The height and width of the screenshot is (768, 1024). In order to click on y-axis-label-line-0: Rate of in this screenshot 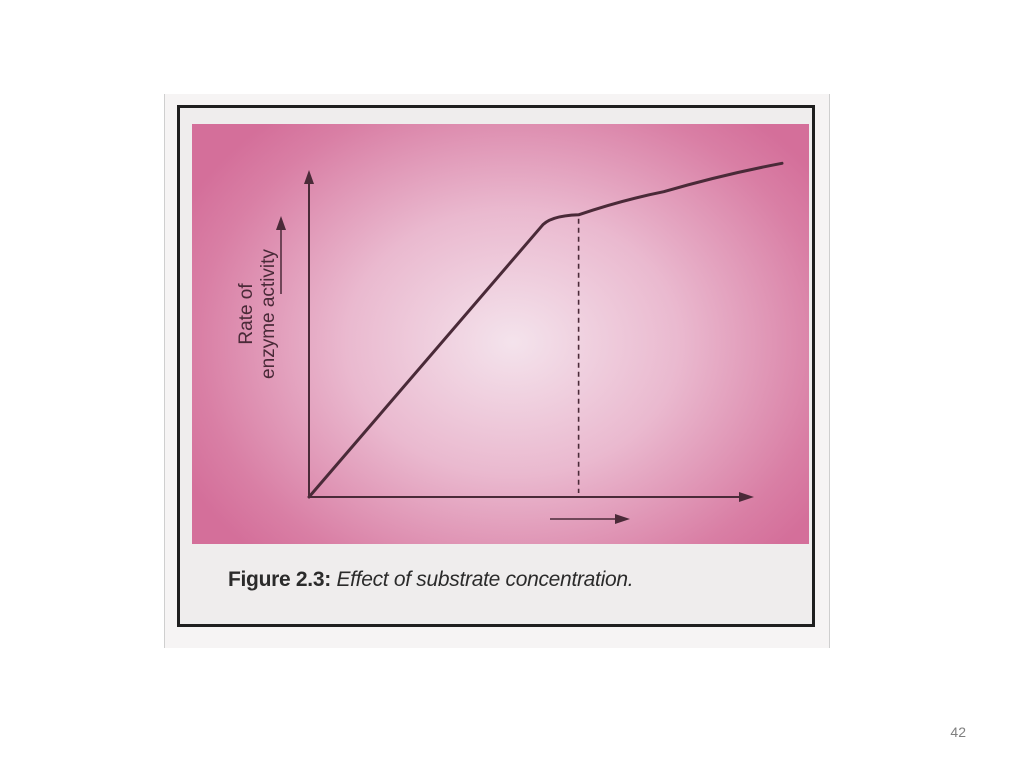, I will do `click(246, 314)`.